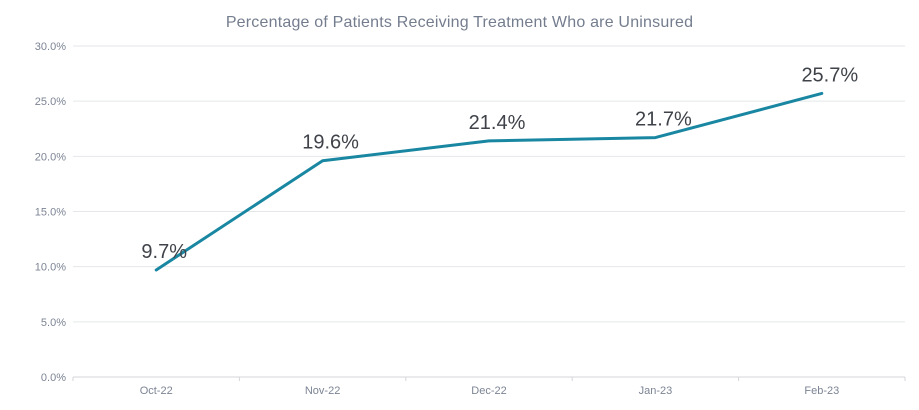  What do you see at coordinates (50, 47) in the screenshot?
I see `y-tick-label: 30.0%` at bounding box center [50, 47].